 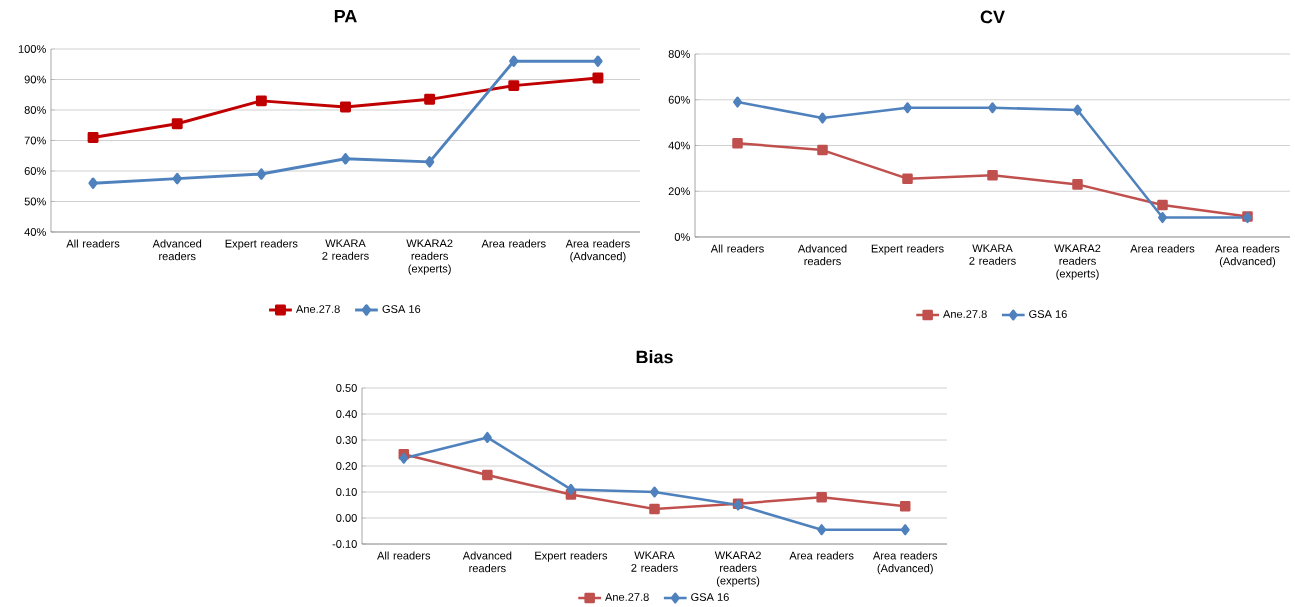 I want to click on y-tick-label: 50%, so click(x=35, y=201).